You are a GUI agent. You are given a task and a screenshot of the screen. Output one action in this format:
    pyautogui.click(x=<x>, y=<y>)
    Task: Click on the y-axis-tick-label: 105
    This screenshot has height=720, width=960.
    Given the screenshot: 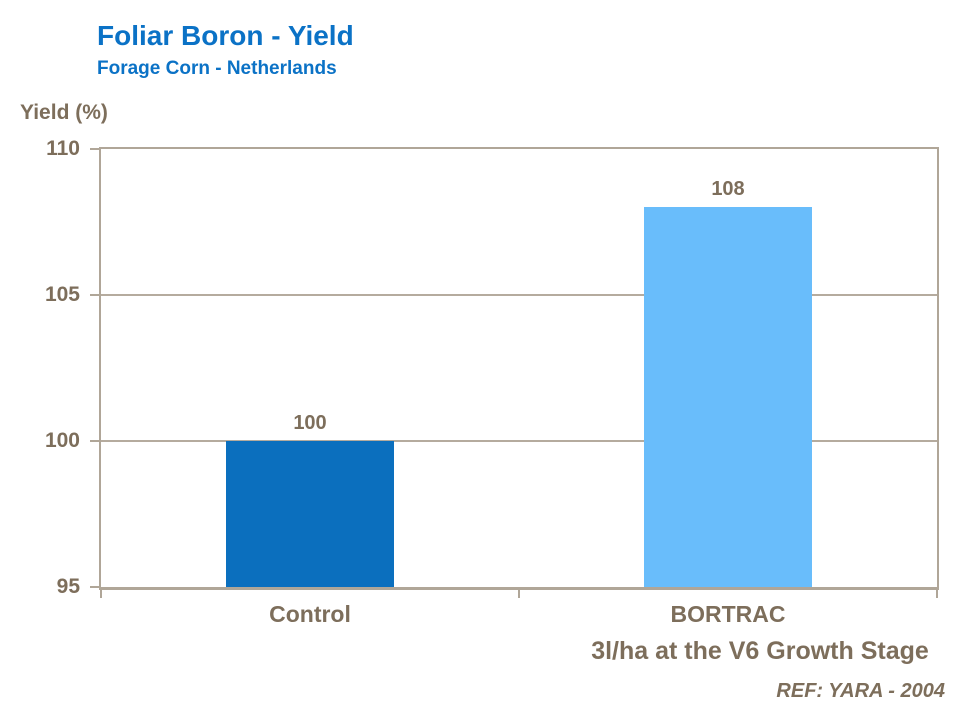 What is the action you would take?
    pyautogui.click(x=62, y=294)
    